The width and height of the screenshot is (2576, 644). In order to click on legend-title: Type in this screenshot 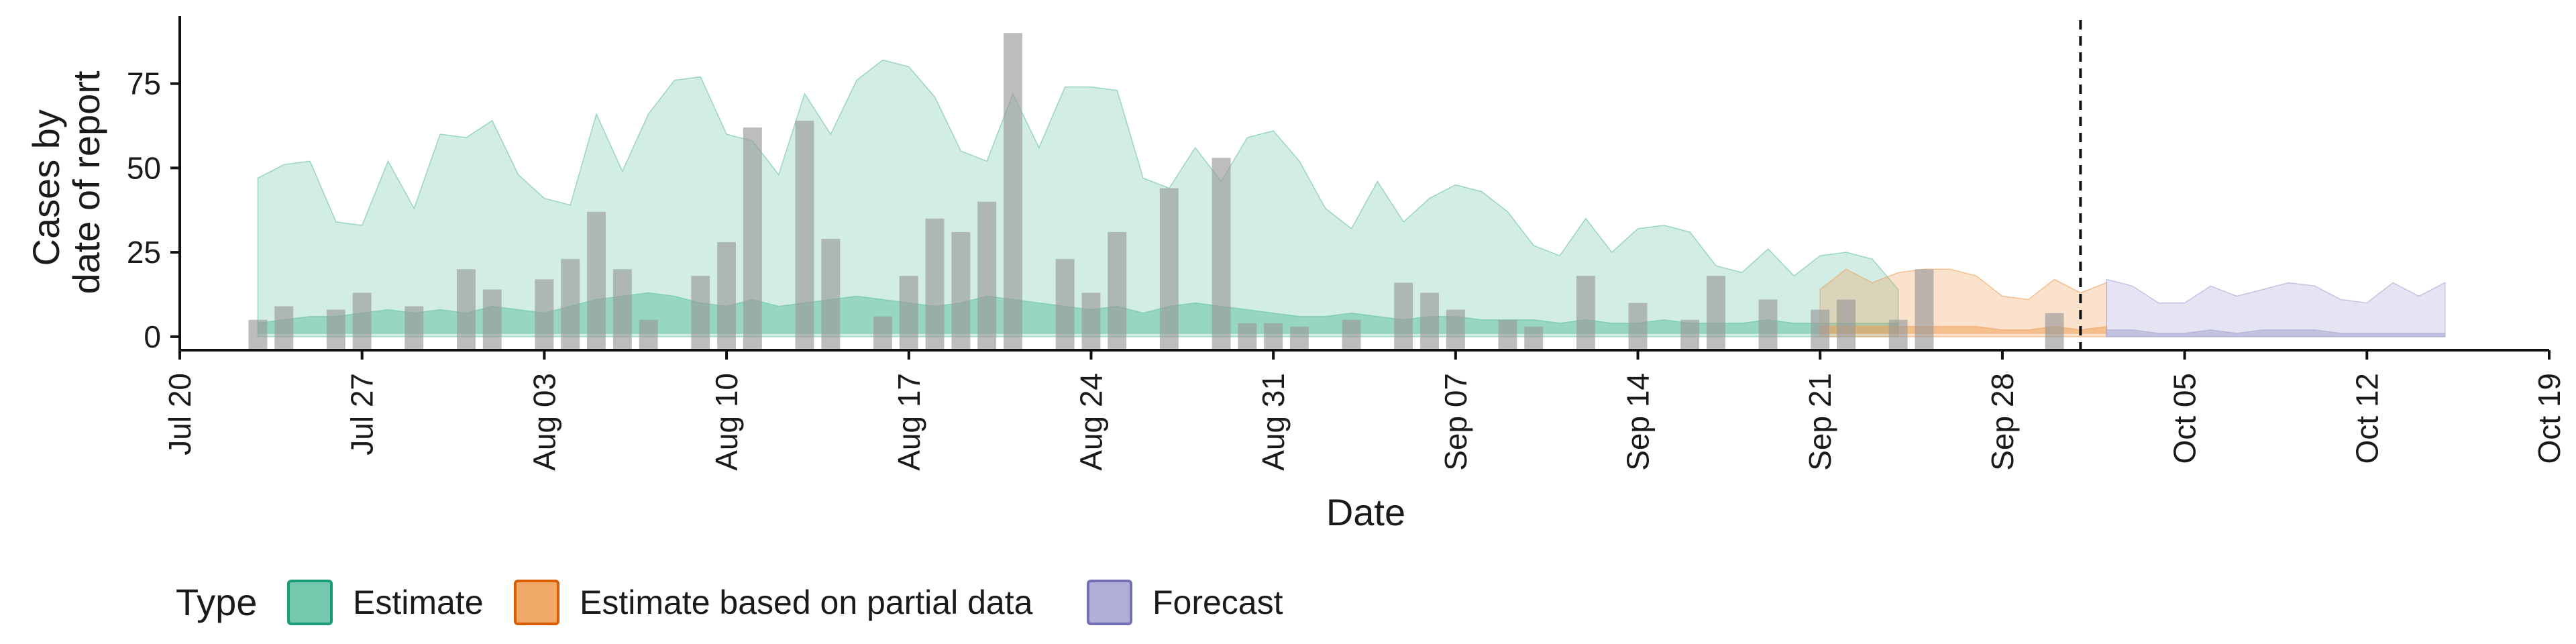, I will do `click(216, 602)`.